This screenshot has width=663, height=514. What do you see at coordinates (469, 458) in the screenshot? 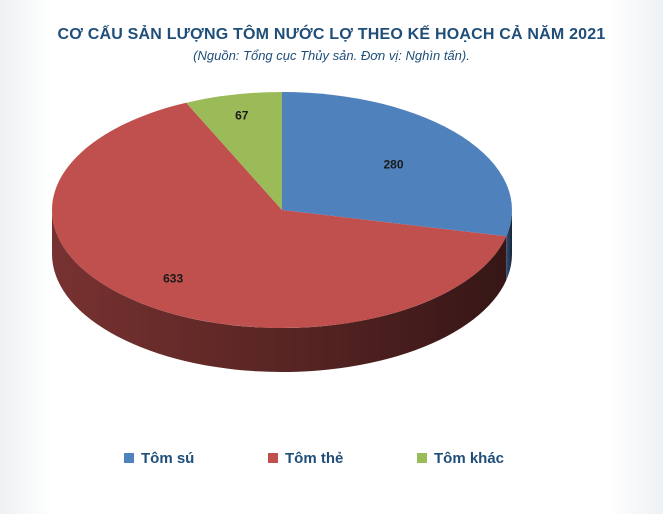
I see `legend-label-tom-khac: Tôm khác` at bounding box center [469, 458].